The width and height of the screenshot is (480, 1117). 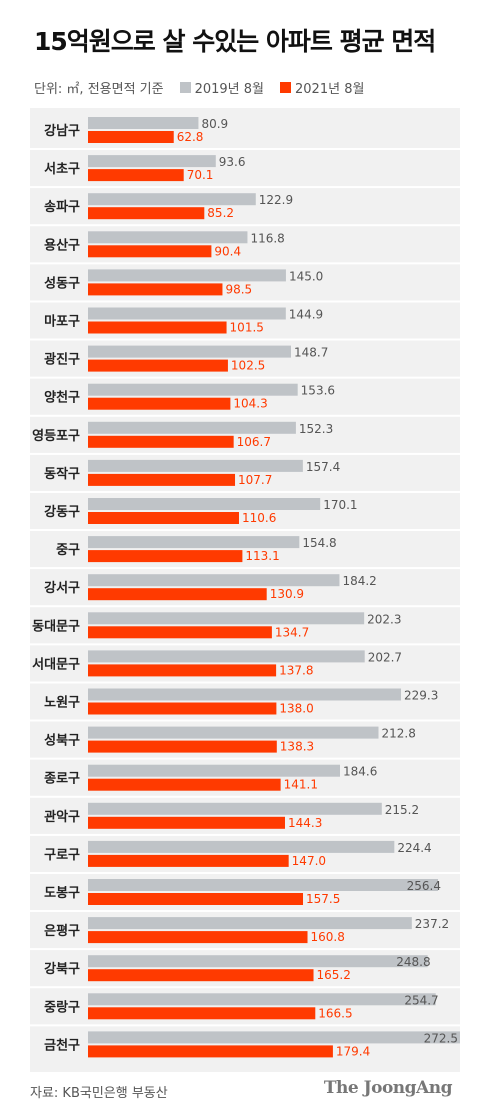 I want to click on brand-logo: The JoongAng, so click(x=388, y=1088).